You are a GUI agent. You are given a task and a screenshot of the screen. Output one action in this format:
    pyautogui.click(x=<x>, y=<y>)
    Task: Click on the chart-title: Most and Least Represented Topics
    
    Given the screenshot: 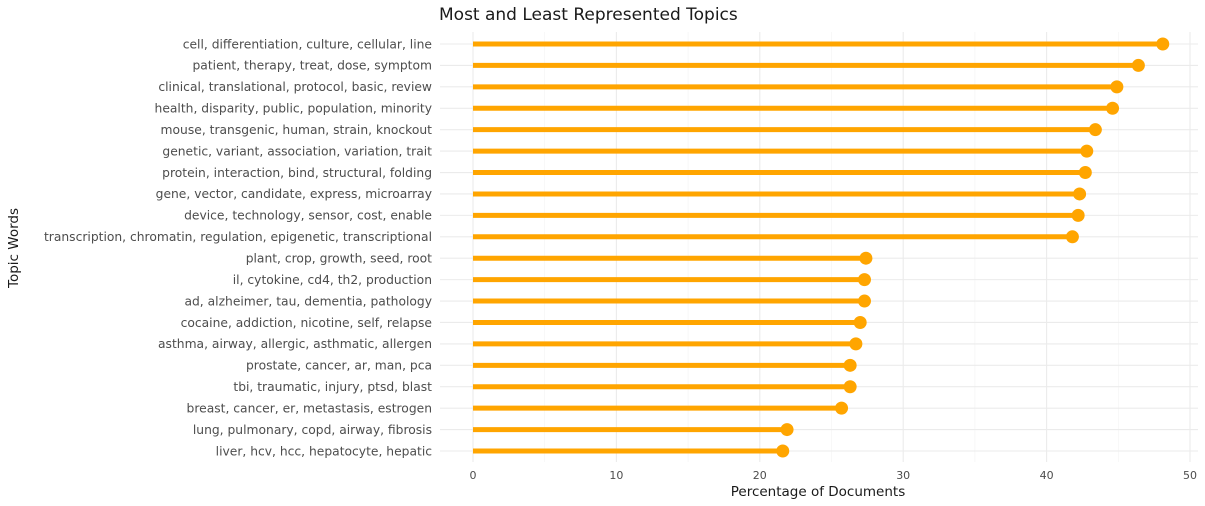 What is the action you would take?
    pyautogui.click(x=588, y=15)
    